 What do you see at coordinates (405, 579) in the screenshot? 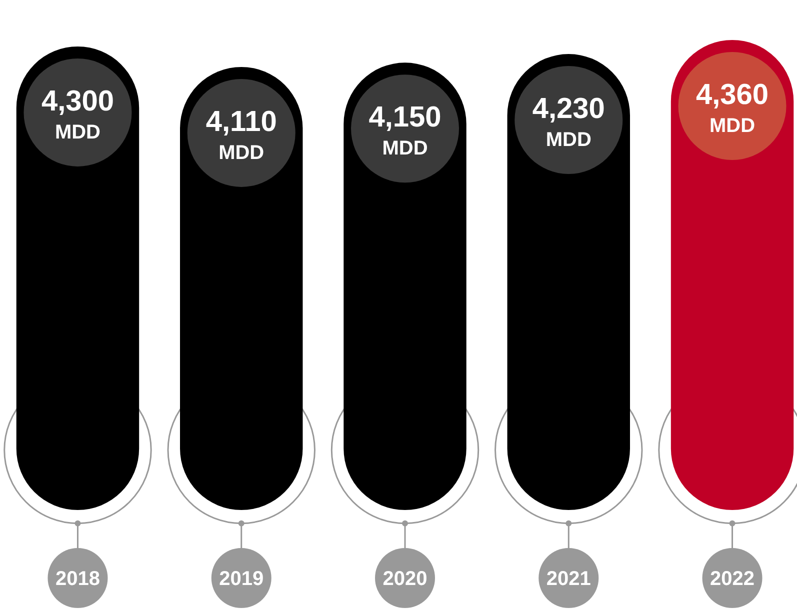
I see `x-tick-label: 2020` at bounding box center [405, 579].